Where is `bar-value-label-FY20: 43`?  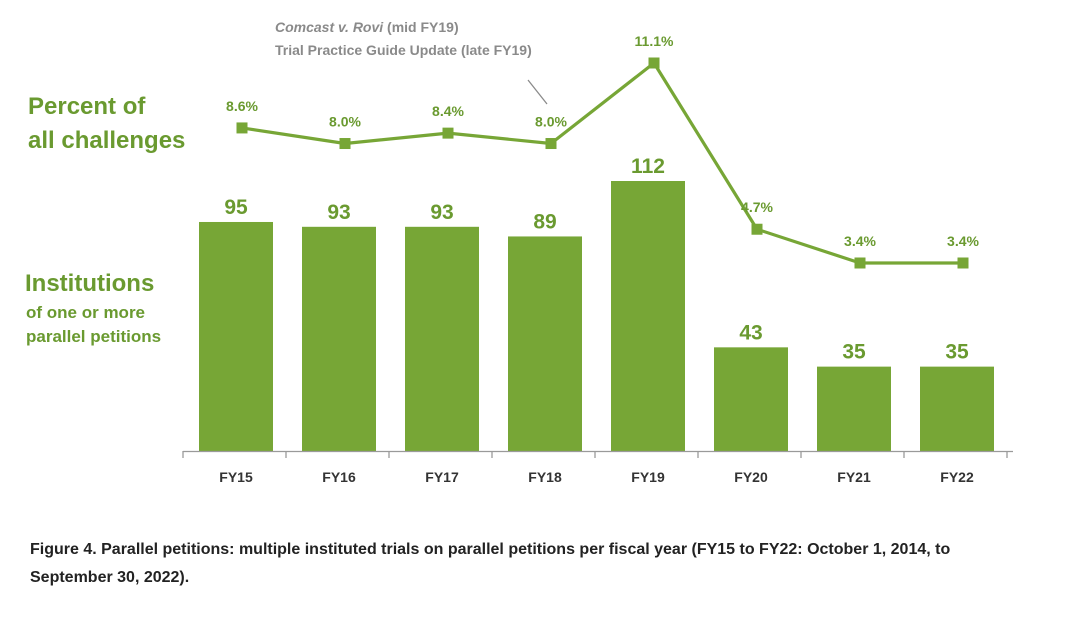
bar-value-label-FY20: 43 is located at coordinates (750, 332).